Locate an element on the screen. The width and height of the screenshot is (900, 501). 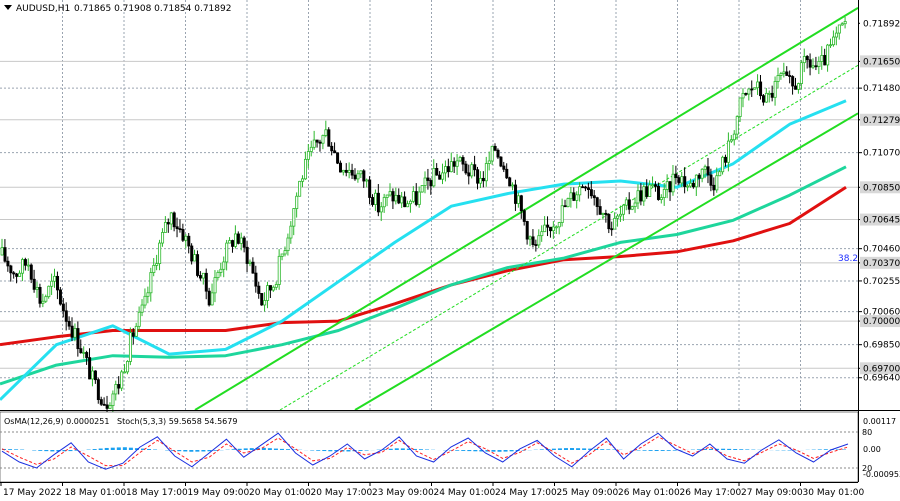
time-tick-label: 26 May 01:00 is located at coordinates (649, 493).